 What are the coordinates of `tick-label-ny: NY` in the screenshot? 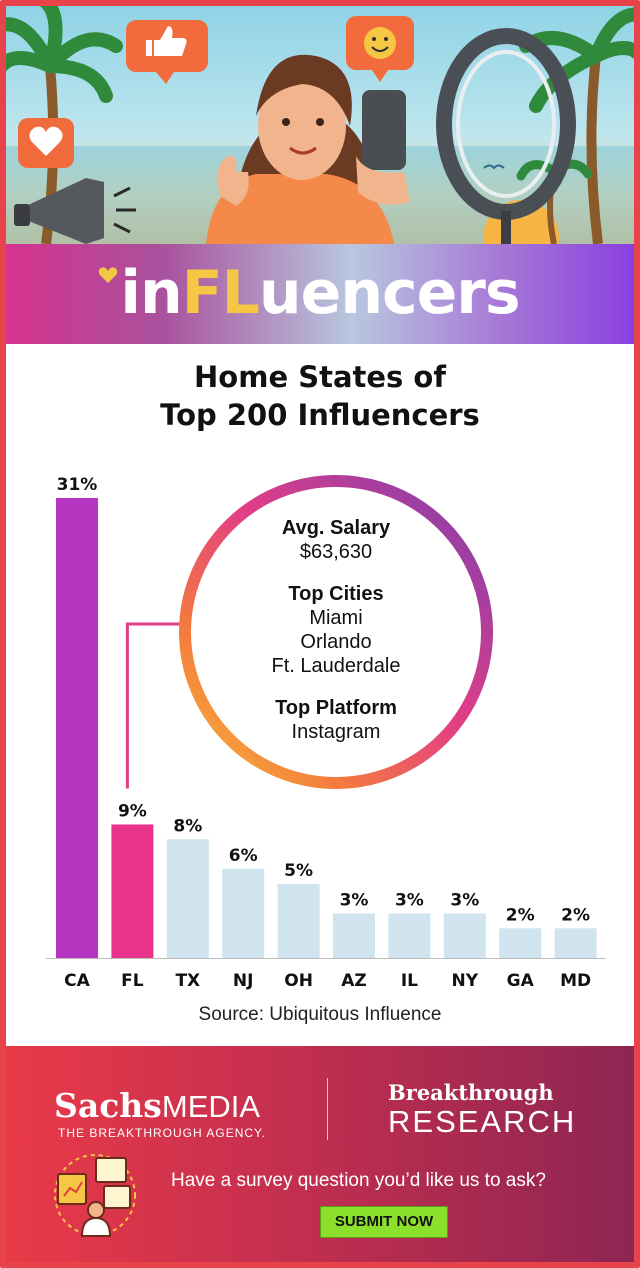 It's located at (465, 981).